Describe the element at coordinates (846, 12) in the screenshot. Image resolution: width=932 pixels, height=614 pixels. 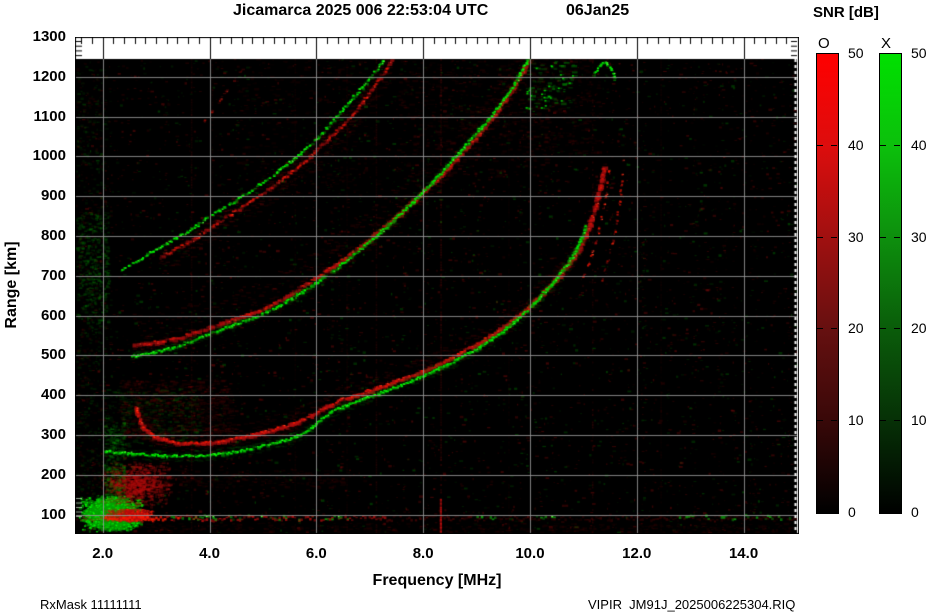
I see `colorbar-title: SNR [dB]` at that location.